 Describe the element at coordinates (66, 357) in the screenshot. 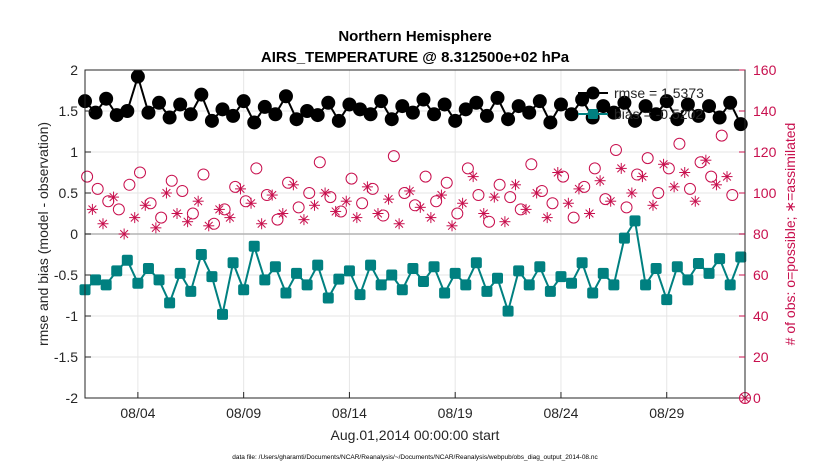

I see `y-tick-label: -1.5` at that location.